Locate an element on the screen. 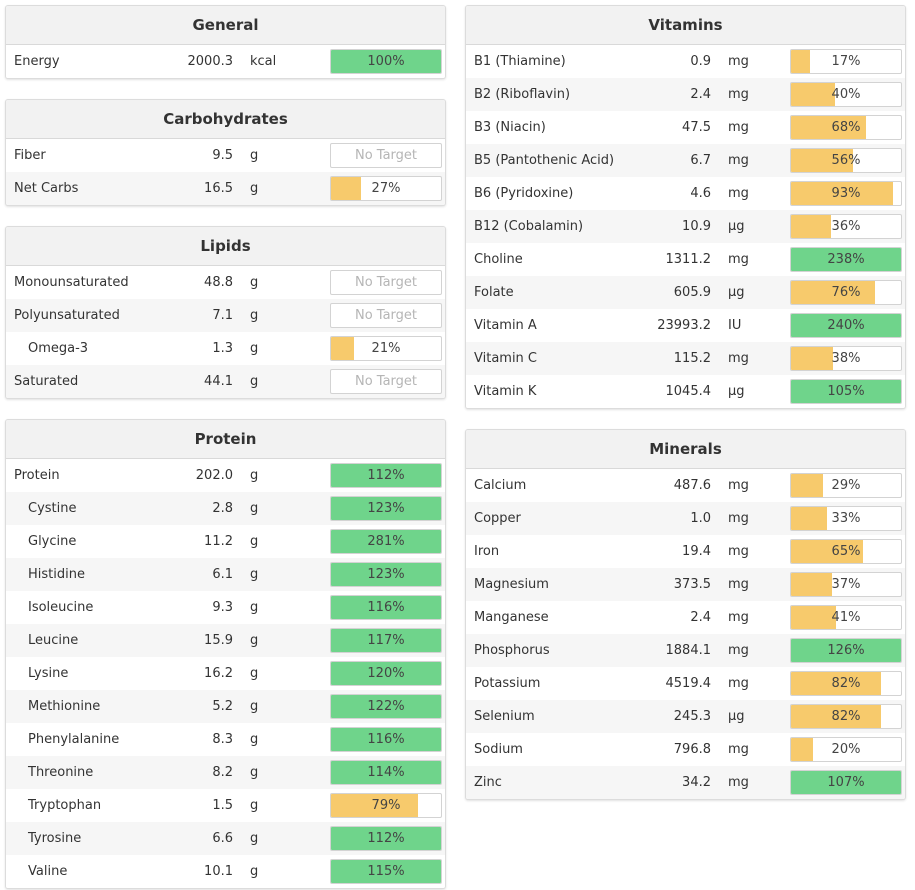  nutrient-amount: 1884.1 is located at coordinates (688, 650).